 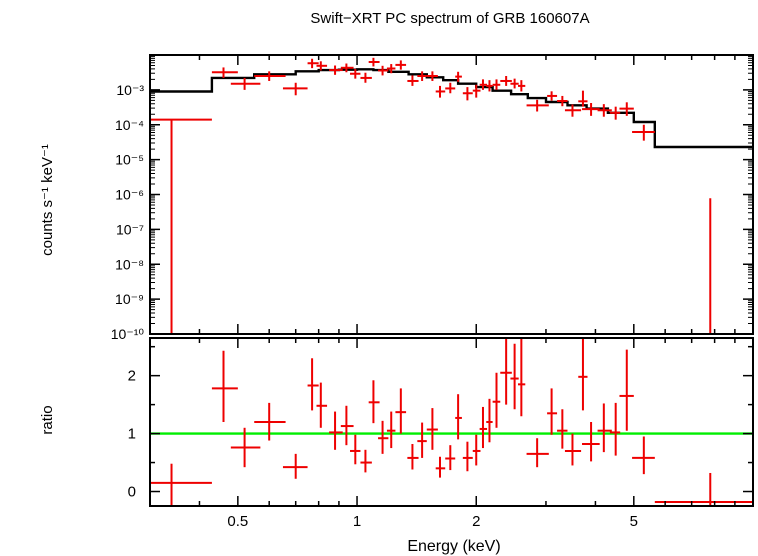 I want to click on ratio-y-tick-label-2: 2, so click(x=132, y=376).